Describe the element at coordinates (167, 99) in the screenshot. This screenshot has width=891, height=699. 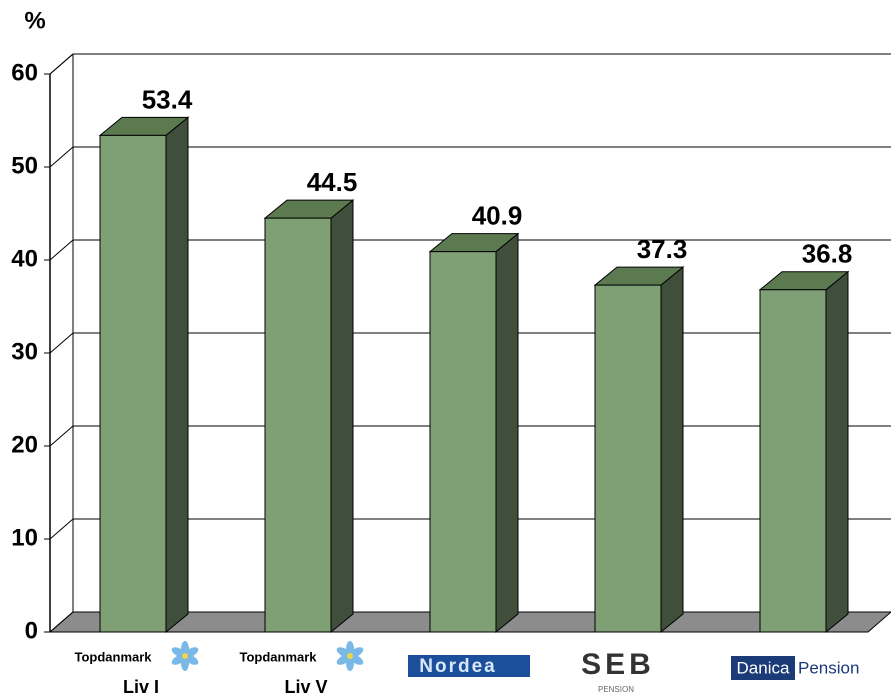
I see `value-label: 53.4` at that location.